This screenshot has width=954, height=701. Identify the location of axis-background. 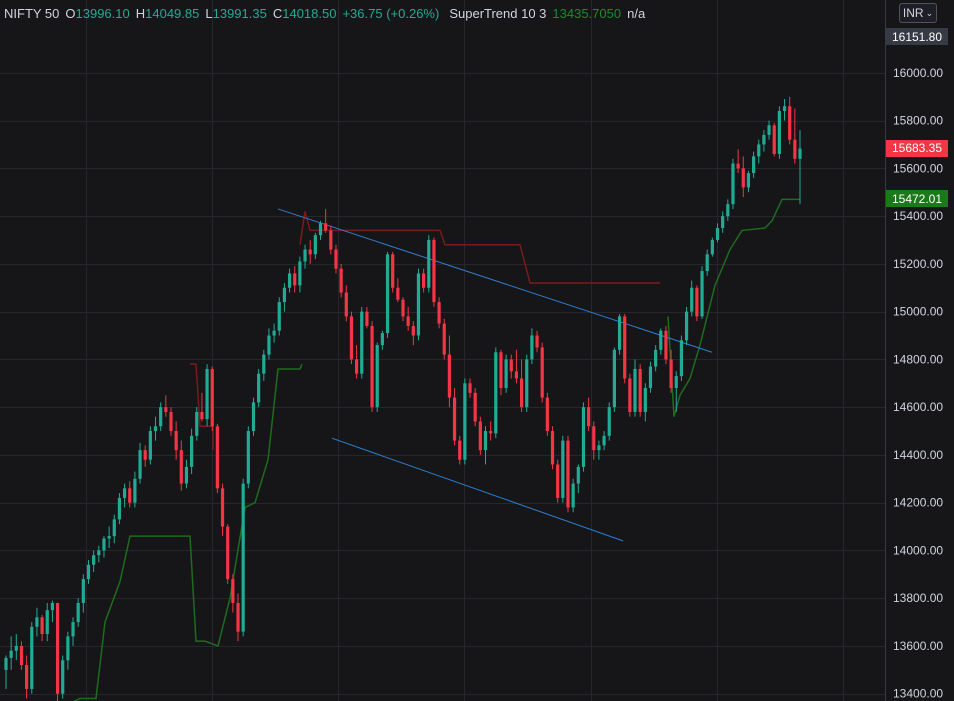
(919, 350).